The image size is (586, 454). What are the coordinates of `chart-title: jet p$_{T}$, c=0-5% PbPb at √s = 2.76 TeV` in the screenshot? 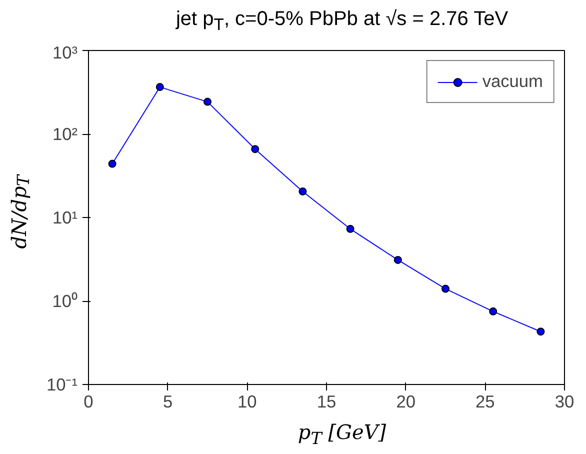 It's located at (342, 21).